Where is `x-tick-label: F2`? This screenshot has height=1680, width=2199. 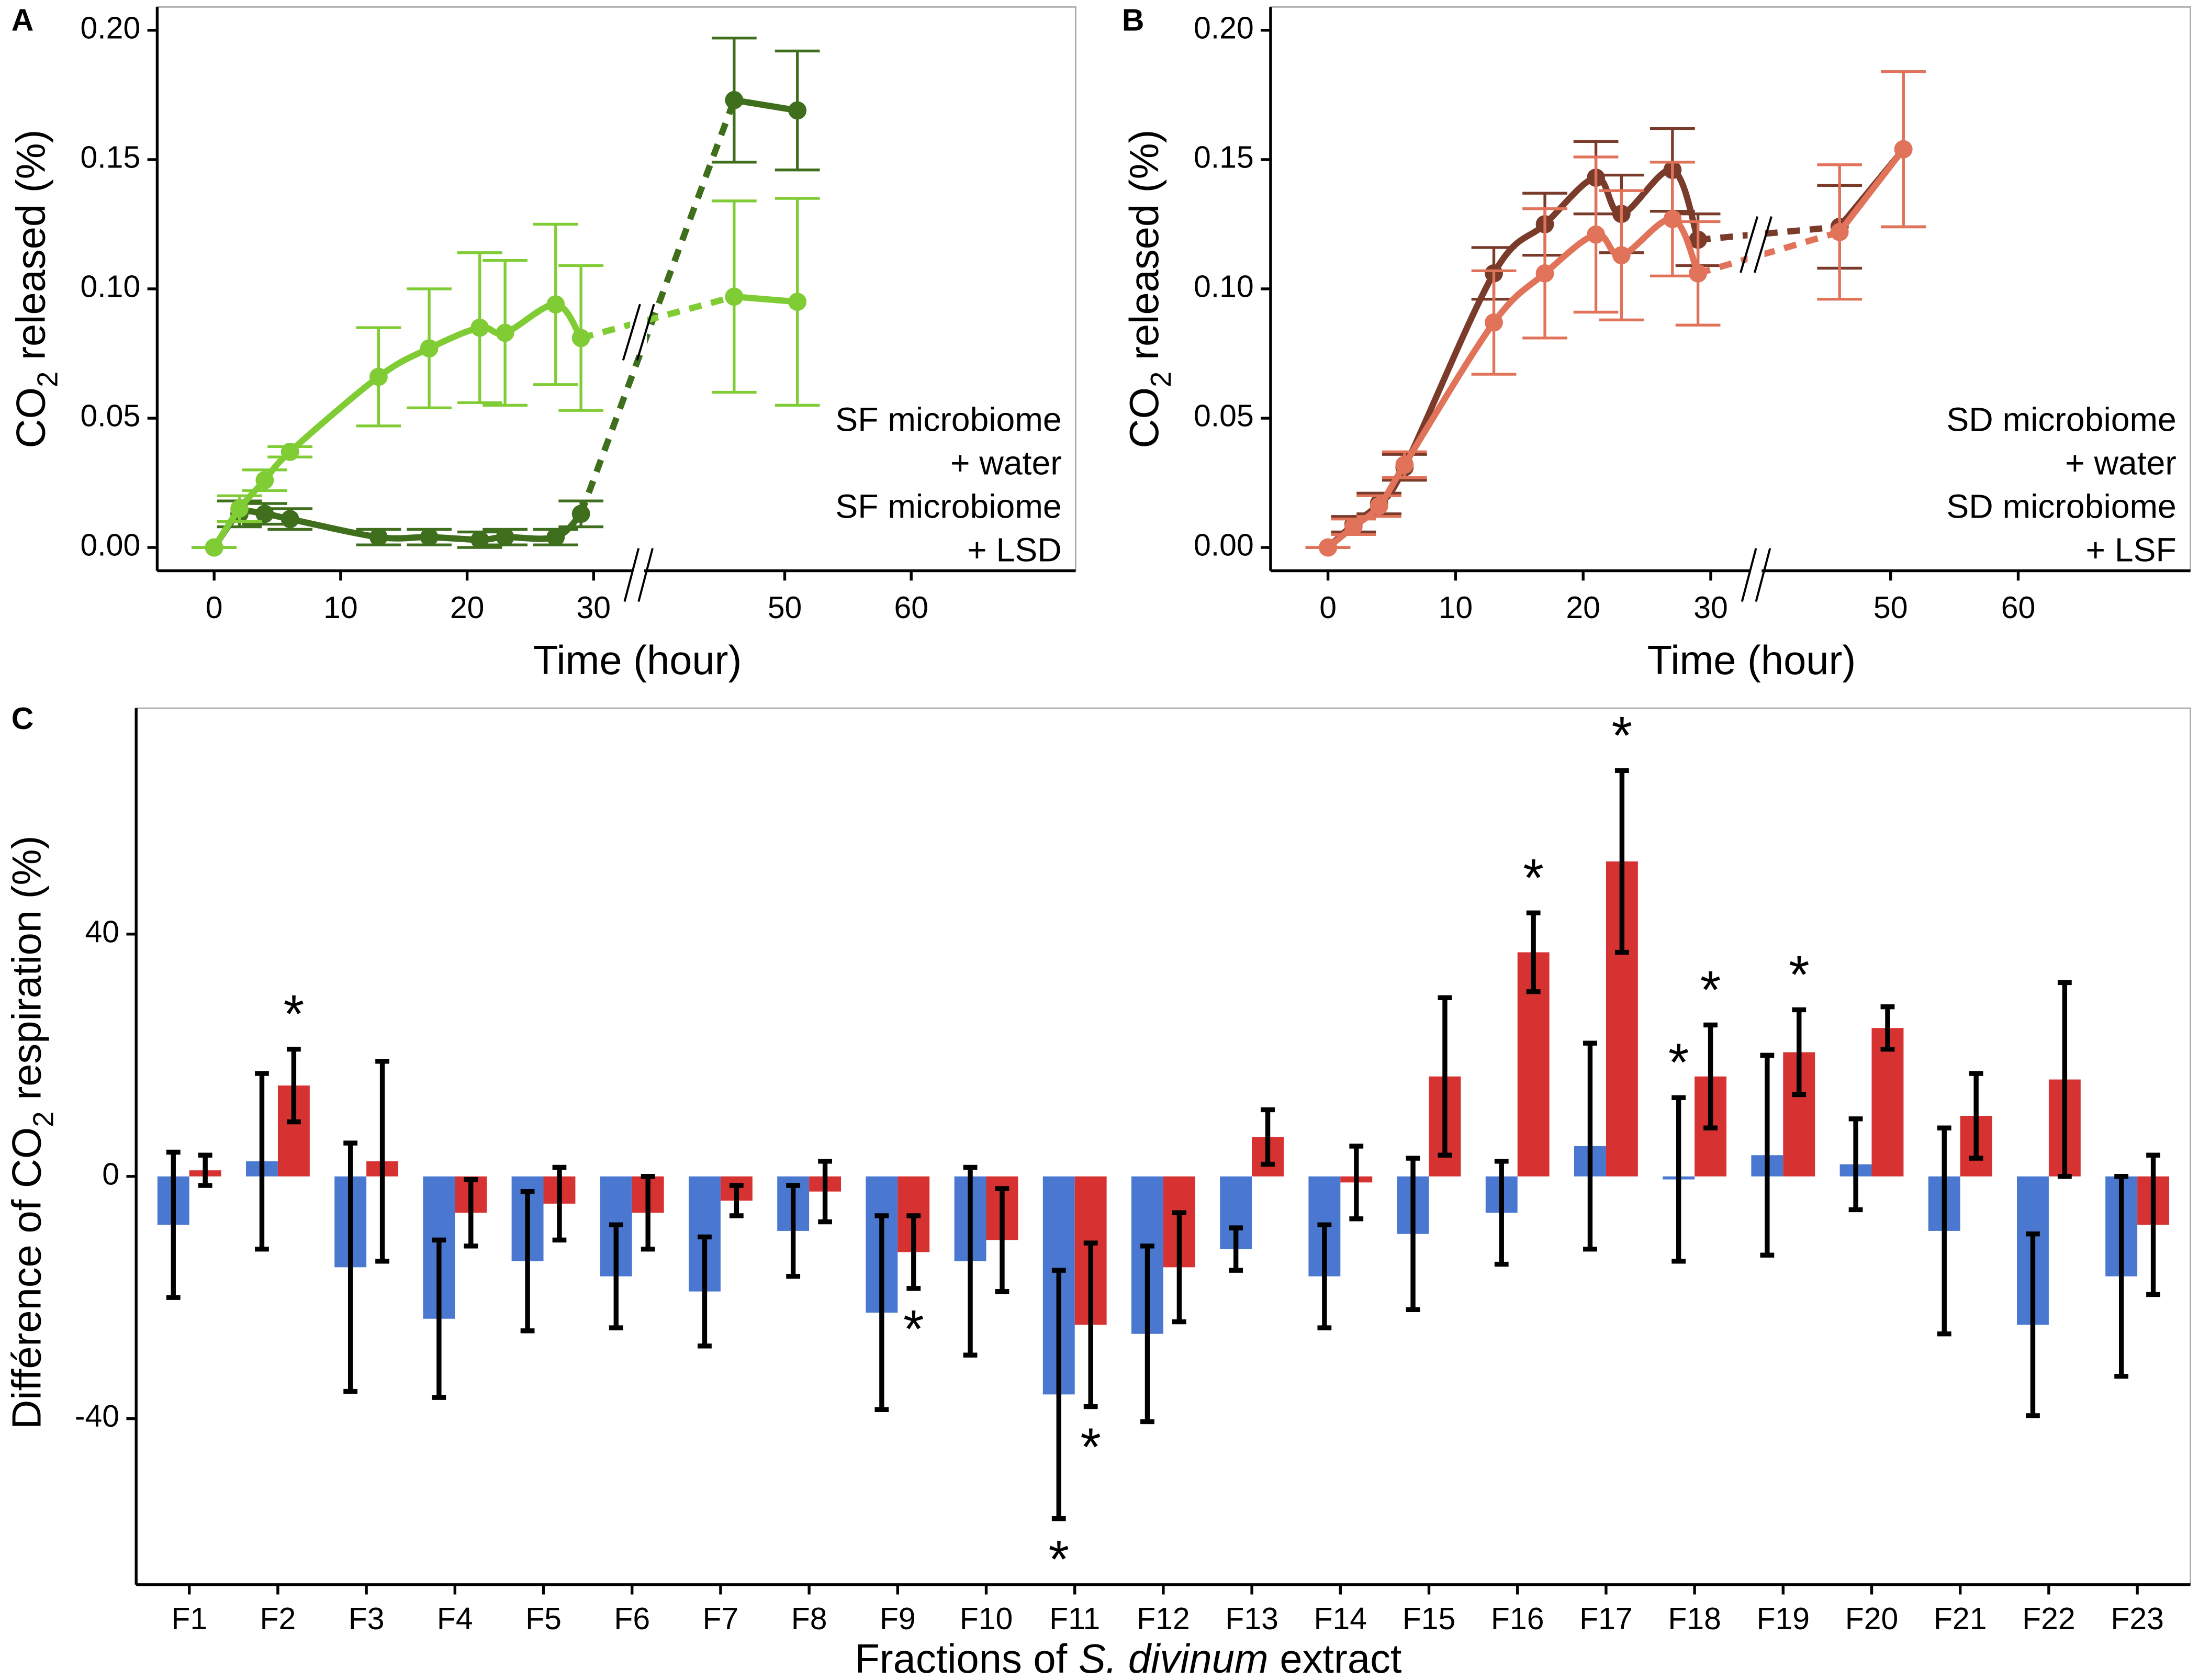
x-tick-label: F2 is located at coordinates (278, 1619).